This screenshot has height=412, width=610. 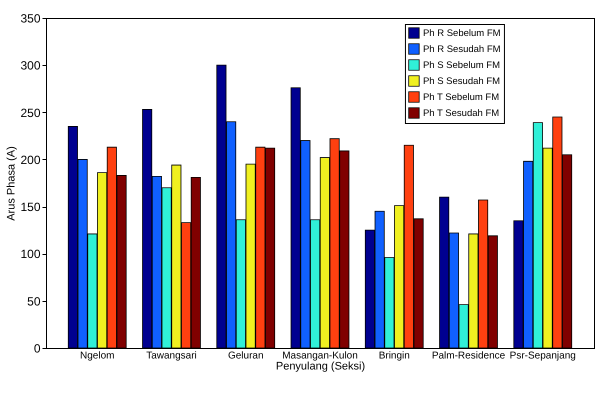 What do you see at coordinates (321, 366) in the screenshot?
I see `x-axis-title: Penyulang (Seksi)` at bounding box center [321, 366].